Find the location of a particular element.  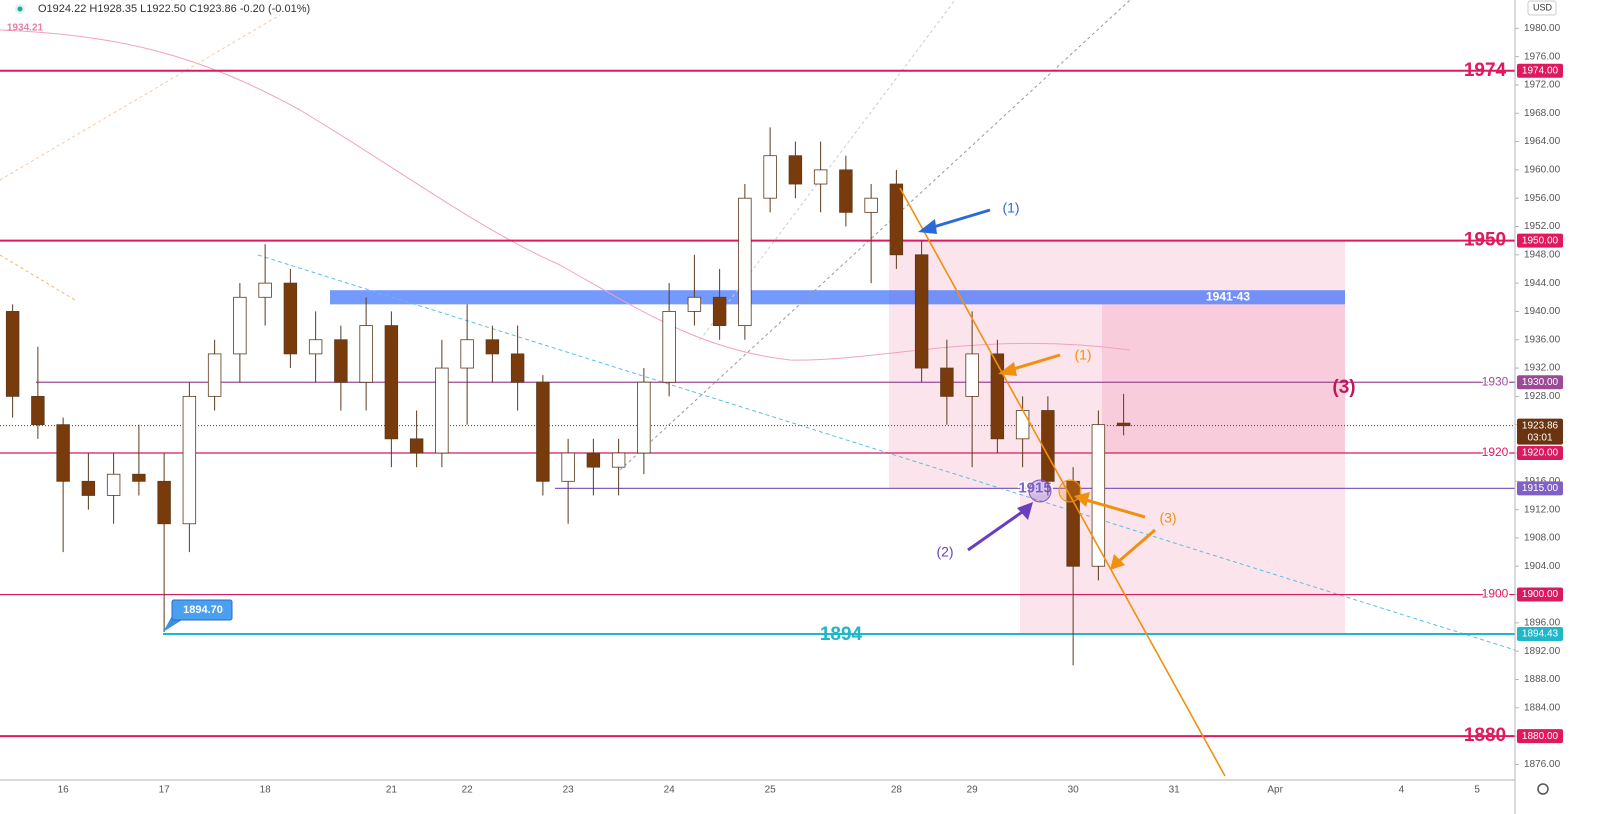

y-tick-label: 1908.00 is located at coordinates (1542, 538).